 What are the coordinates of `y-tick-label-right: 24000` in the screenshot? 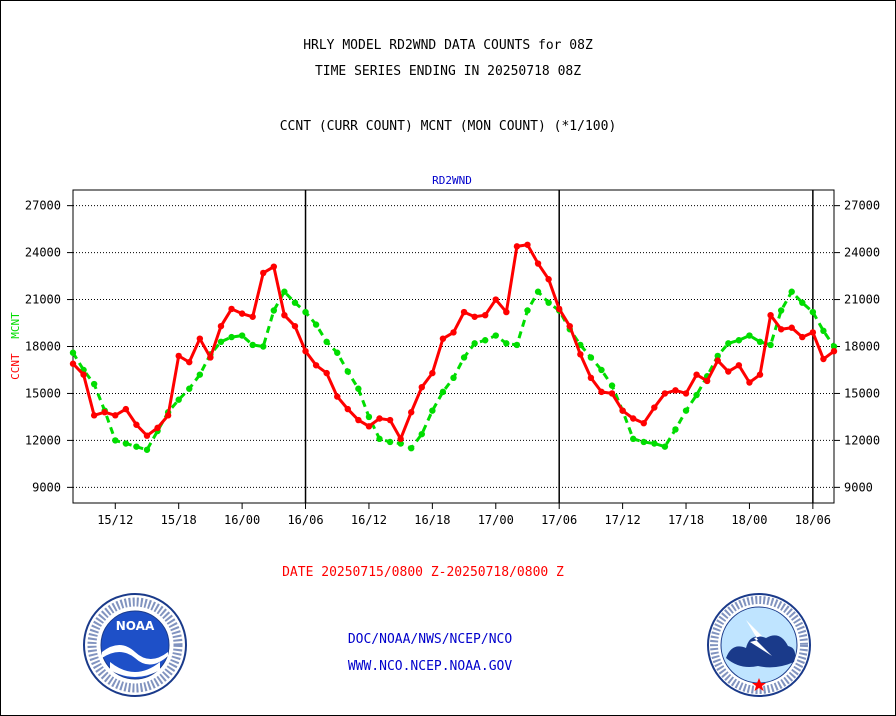 It's located at (862, 253).